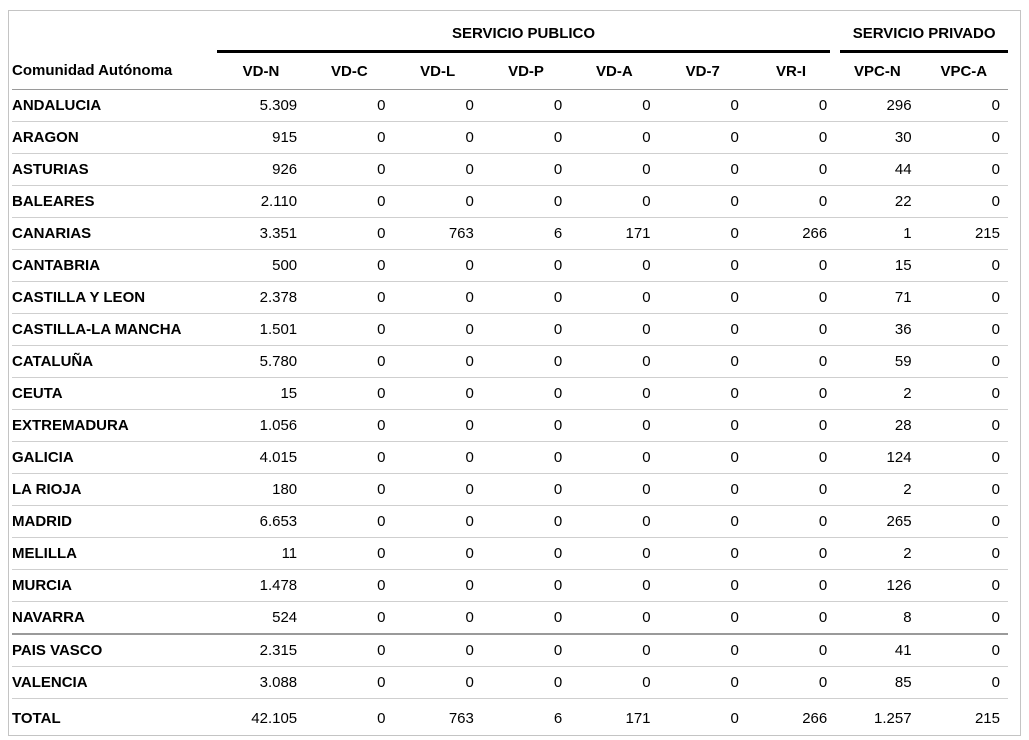 The width and height of the screenshot is (1029, 740). What do you see at coordinates (114, 297) in the screenshot?
I see `row-community-name: CASTILLA Y LEON` at bounding box center [114, 297].